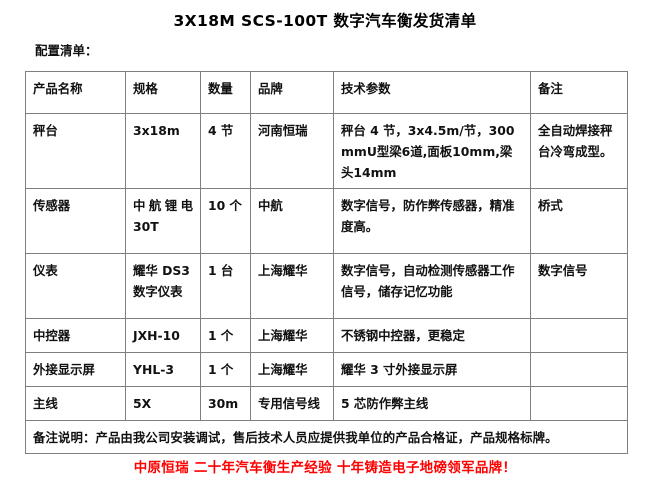 This screenshot has width=650, height=486. Describe the element at coordinates (432, 369) in the screenshot. I see `cell-tech: 耀华 3 寸外接显示屏` at that location.